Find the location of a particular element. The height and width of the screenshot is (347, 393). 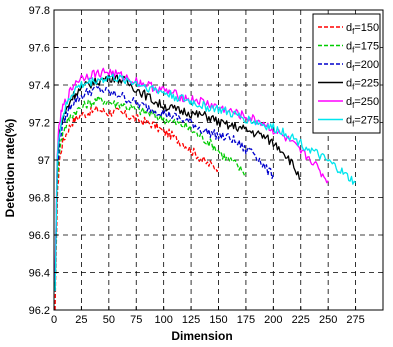

x-tick-label: 50 is located at coordinates (109, 320).